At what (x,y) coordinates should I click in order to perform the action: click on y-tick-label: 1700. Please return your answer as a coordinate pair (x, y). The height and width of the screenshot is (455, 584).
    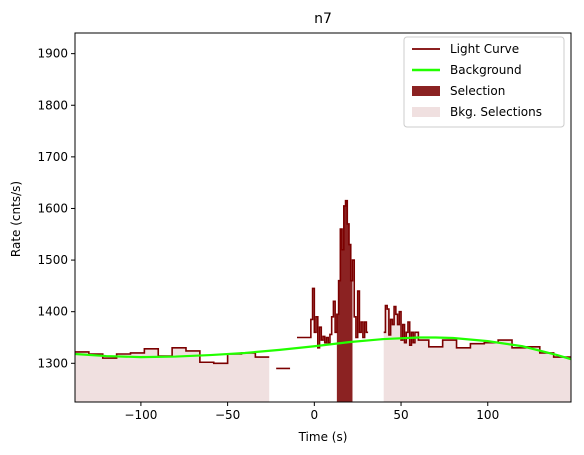
    Looking at the image, I should click on (52, 157).